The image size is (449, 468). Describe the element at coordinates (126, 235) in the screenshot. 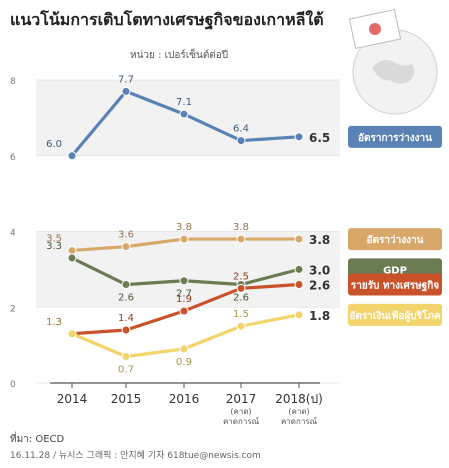

I see `data-label: 3.6` at that location.